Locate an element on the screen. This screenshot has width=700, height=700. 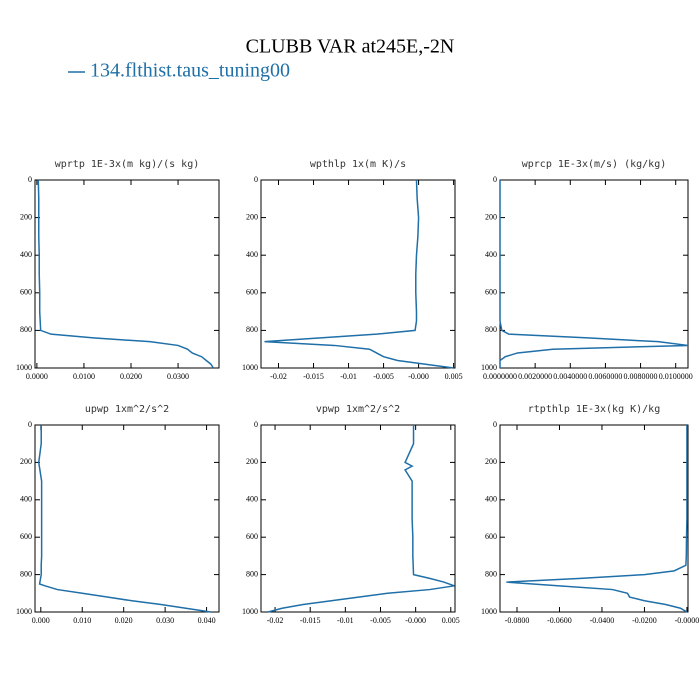
x-tick-label: -0.0600 is located at coordinates (559, 620).